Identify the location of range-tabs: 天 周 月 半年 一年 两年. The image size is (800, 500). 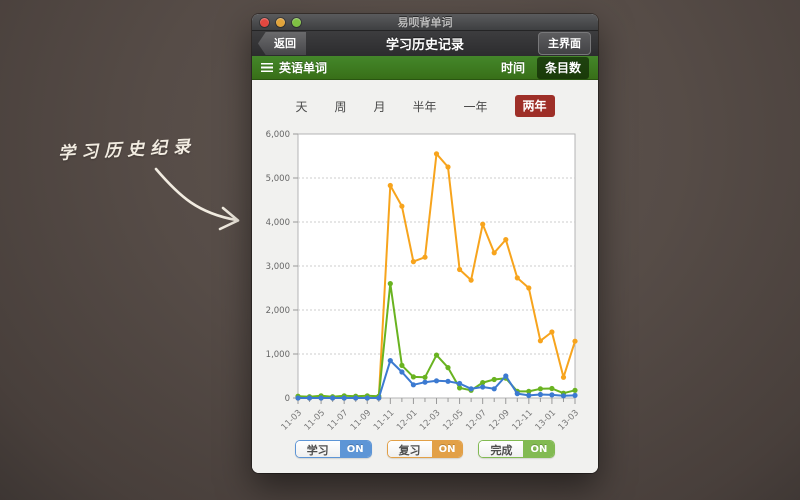
(425, 106).